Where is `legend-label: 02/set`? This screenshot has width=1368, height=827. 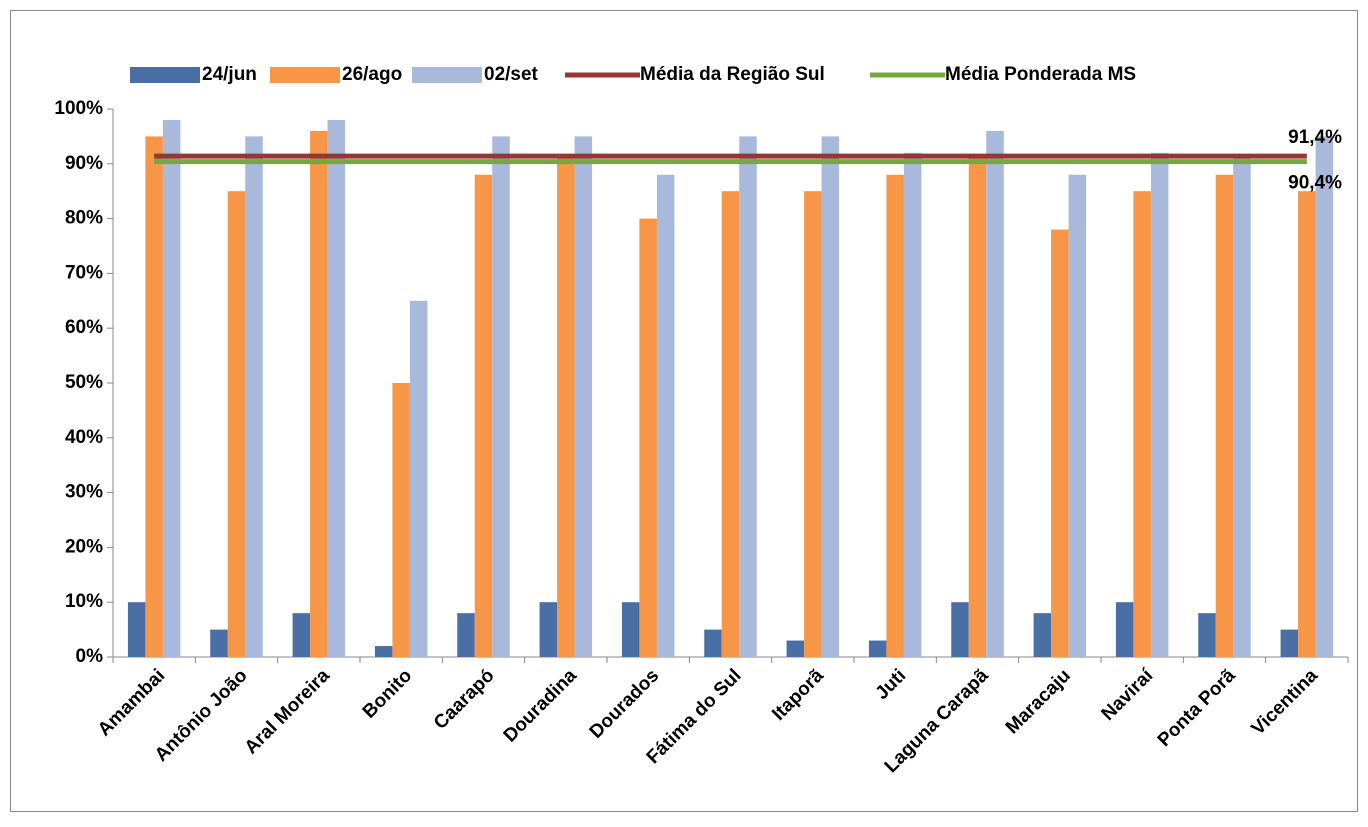 legend-label: 02/set is located at coordinates (511, 74).